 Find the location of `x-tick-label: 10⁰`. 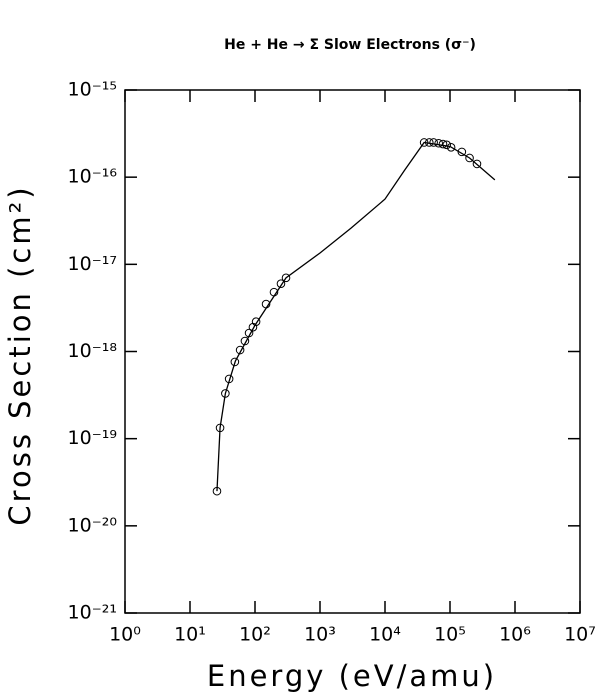

x-tick-label: 10⁰ is located at coordinates (125, 635).